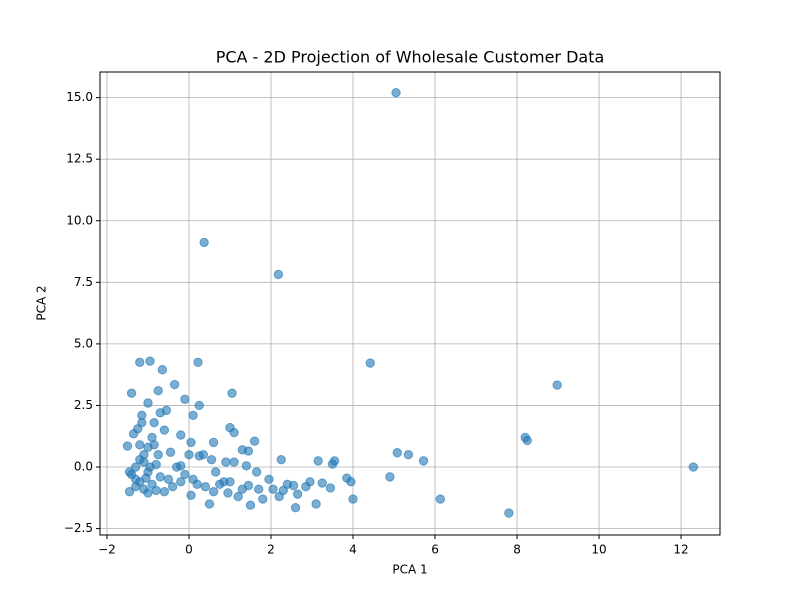 The height and width of the screenshot is (600, 800). I want to click on y-tick-label: 15.0, so click(79, 97).